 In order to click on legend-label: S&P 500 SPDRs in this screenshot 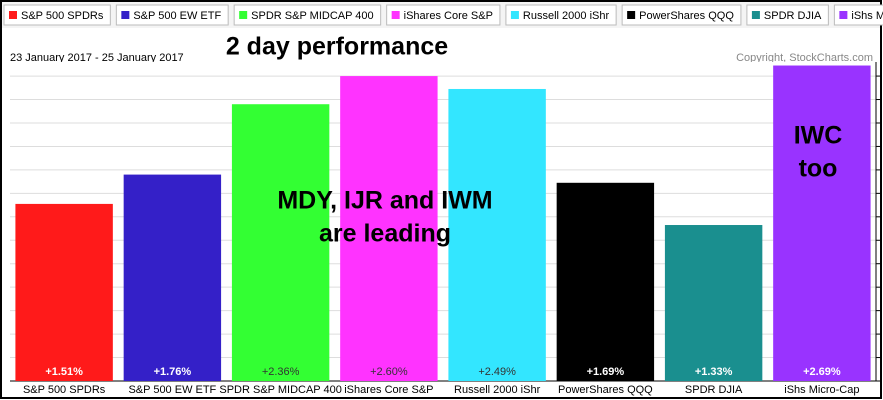, I will do `click(62, 16)`.